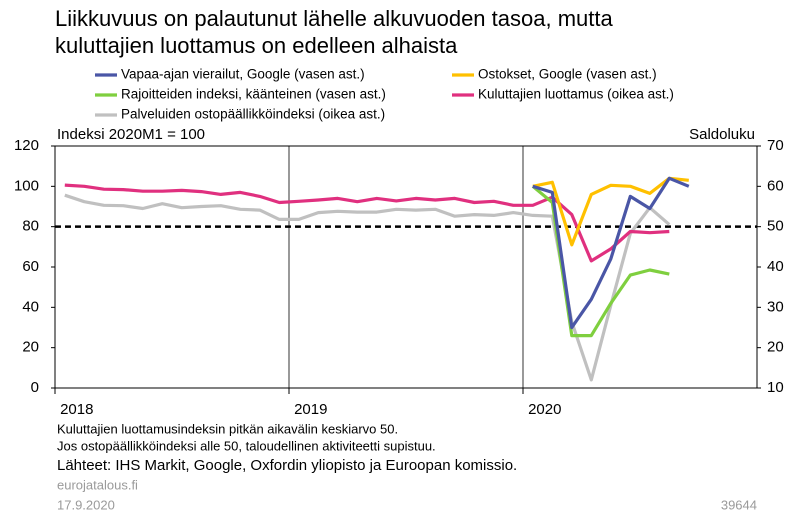 This screenshot has width=800, height=523. I want to click on y-tick-label: 120, so click(26, 145).